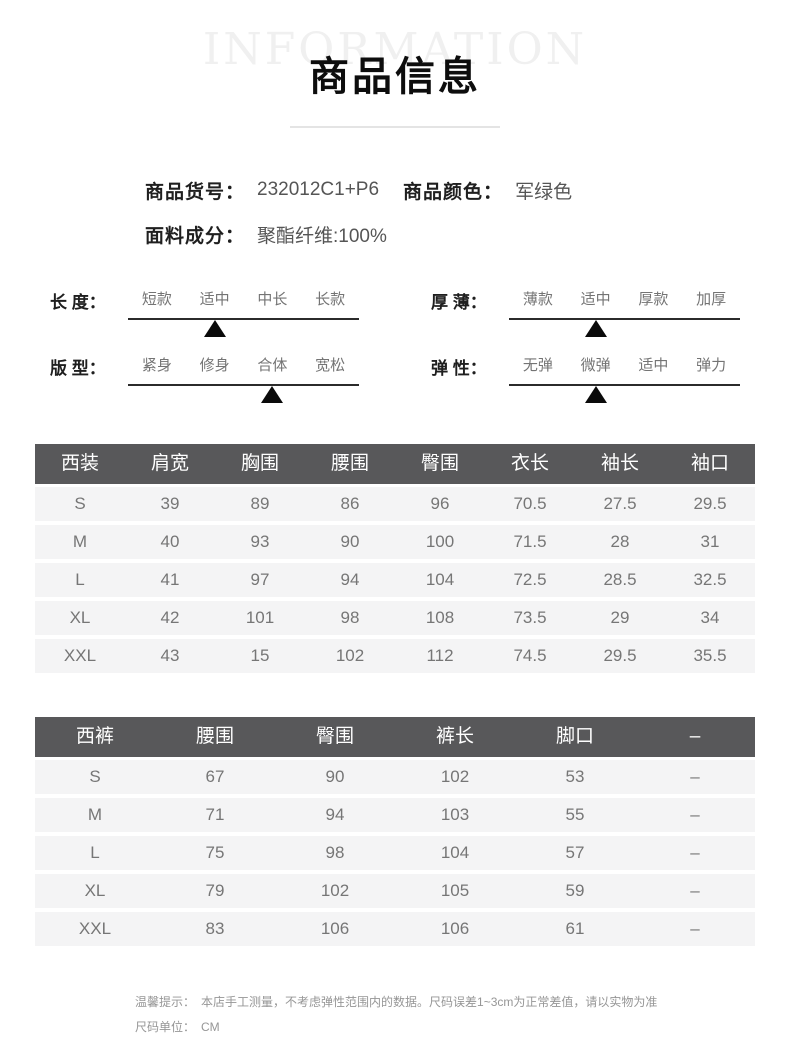 The height and width of the screenshot is (1057, 790). What do you see at coordinates (454, 736) in the screenshot?
I see `header-cell: 裤长` at bounding box center [454, 736].